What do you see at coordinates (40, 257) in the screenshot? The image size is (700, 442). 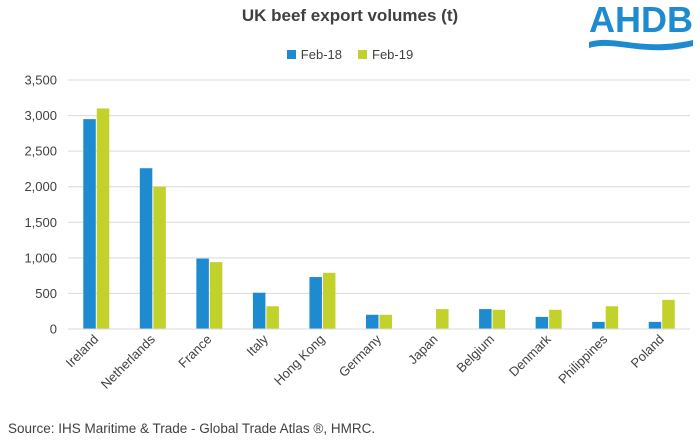 I see `y-tick-label: 1,000` at bounding box center [40, 257].